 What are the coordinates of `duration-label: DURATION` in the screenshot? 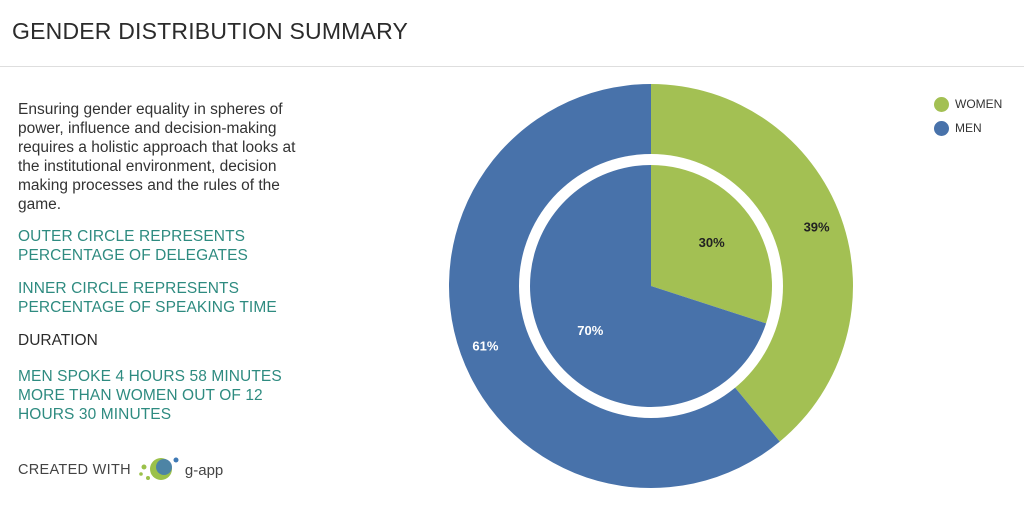 It's located at (58, 340).